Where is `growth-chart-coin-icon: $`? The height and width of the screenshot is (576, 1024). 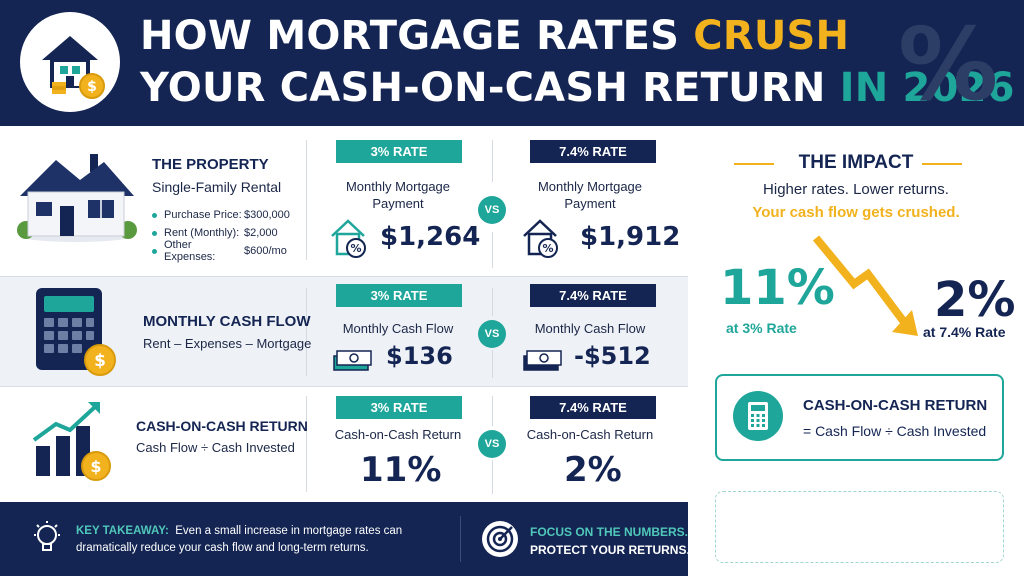 growth-chart-coin-icon: $ is located at coordinates (71, 441).